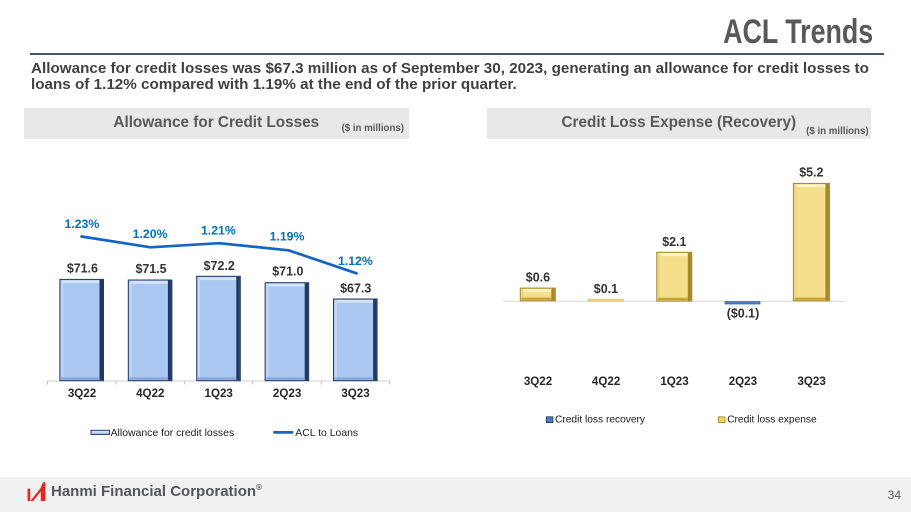 The width and height of the screenshot is (911, 512). I want to click on svg-text: $0.6, so click(538, 277).